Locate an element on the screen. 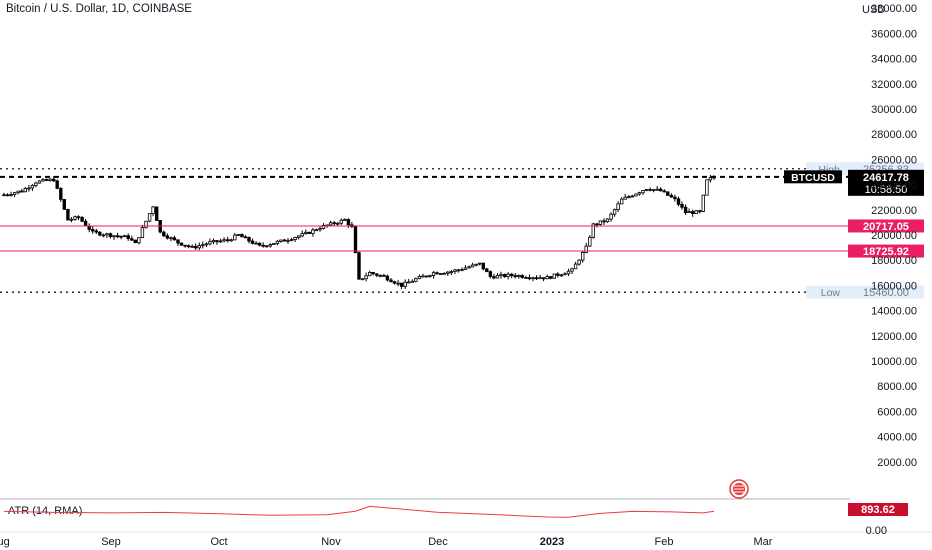 Image resolution: width=932 pixels, height=550 pixels. countdown-label: 10:58:50 is located at coordinates (886, 190).